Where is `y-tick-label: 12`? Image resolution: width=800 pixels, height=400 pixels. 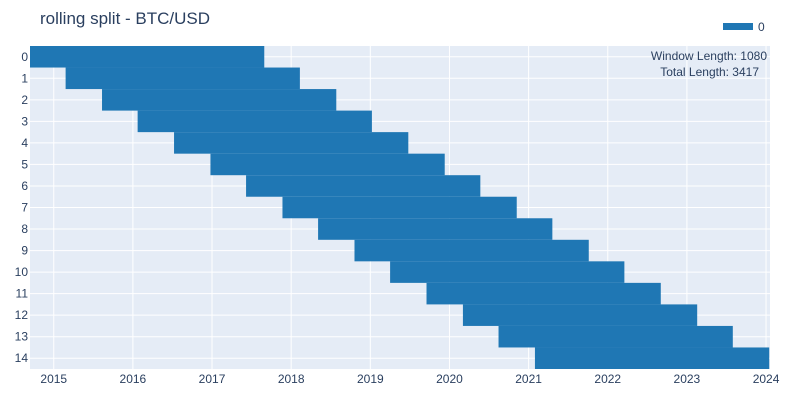
y-tick-label: 12 is located at coordinates (22, 315).